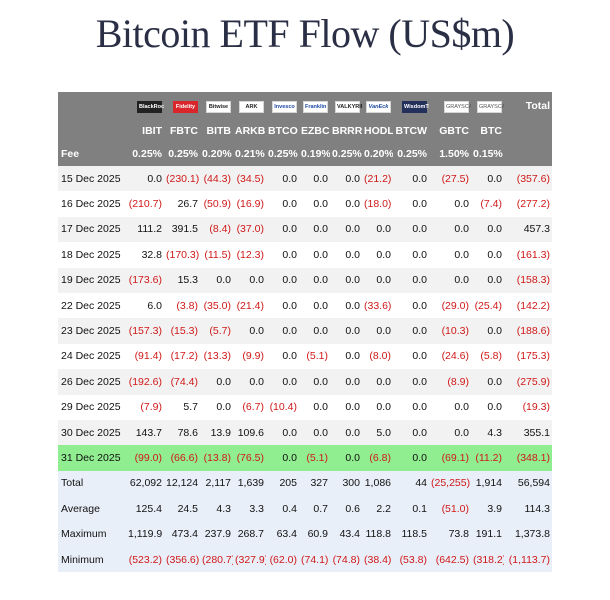 Image resolution: width=610 pixels, height=600 pixels. I want to click on summary-cell: 4.3, so click(216, 509).